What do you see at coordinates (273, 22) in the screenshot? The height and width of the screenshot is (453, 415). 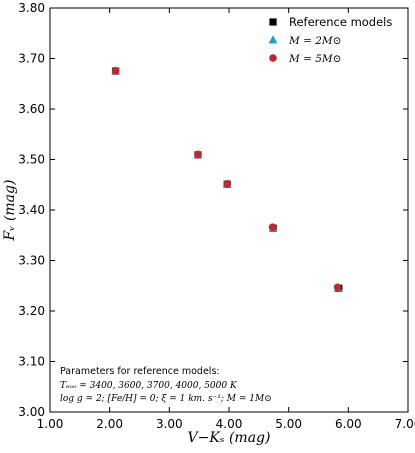 I see `legend-marker-square` at bounding box center [273, 22].